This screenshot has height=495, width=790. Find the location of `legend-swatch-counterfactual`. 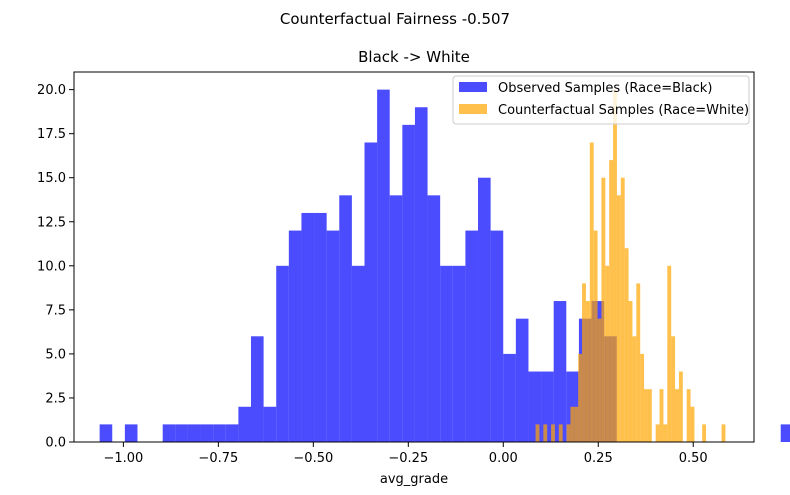

legend-swatch-counterfactual is located at coordinates (473, 109).